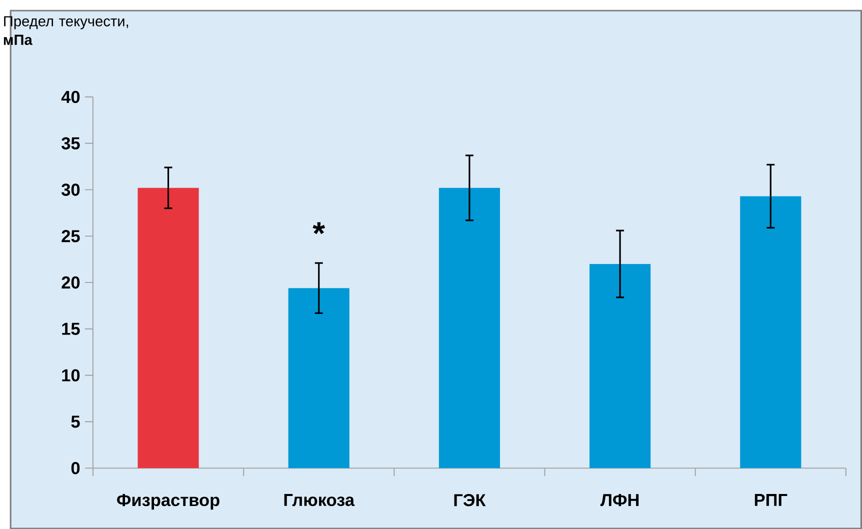 The width and height of the screenshot is (862, 529). Describe the element at coordinates (168, 502) in the screenshot. I see `x-tick-label: Физраствор` at that location.